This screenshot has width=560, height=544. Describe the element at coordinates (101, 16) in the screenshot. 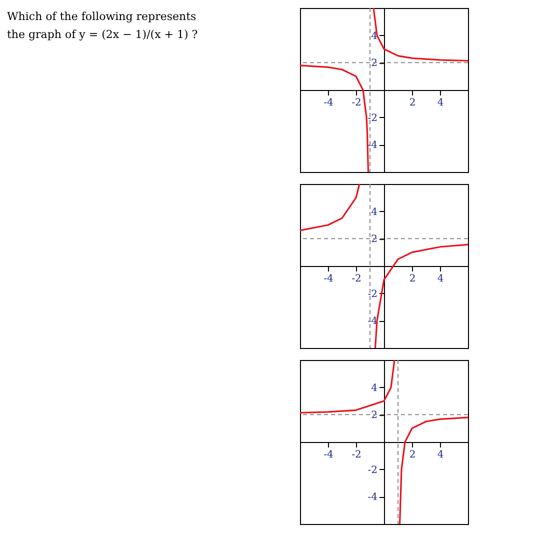

I see `text: Which of the following represents` at that location.